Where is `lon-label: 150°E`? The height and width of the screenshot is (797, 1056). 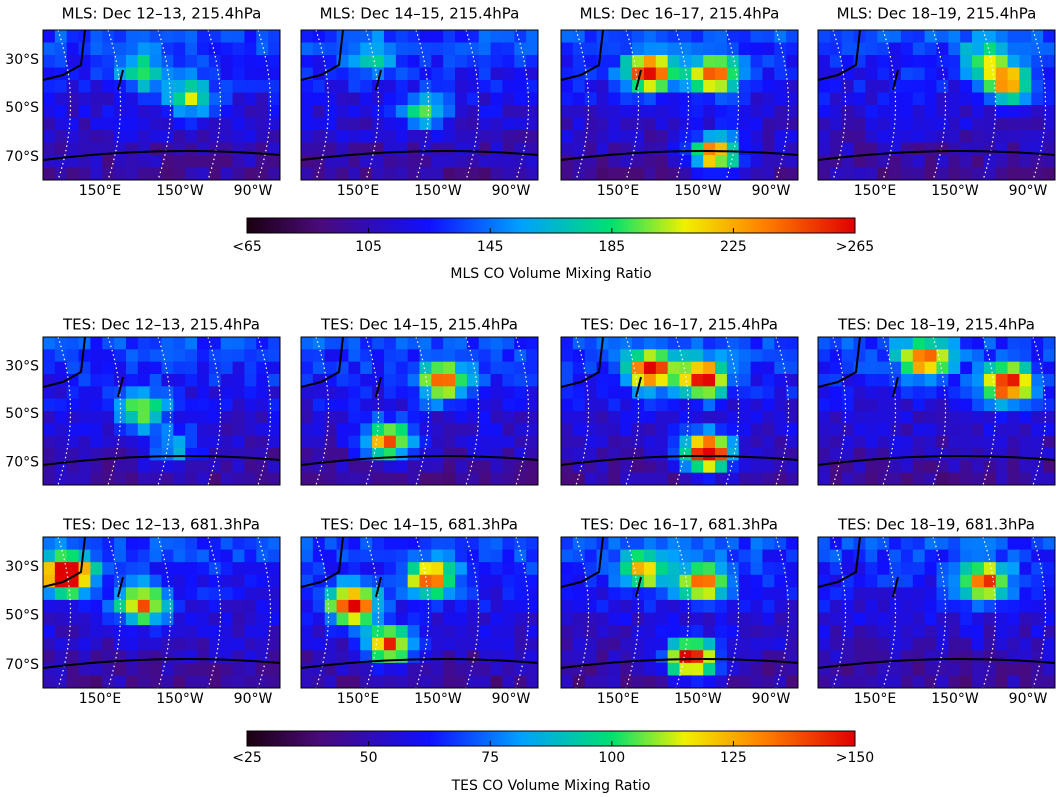
lon-label: 150°E is located at coordinates (875, 191).